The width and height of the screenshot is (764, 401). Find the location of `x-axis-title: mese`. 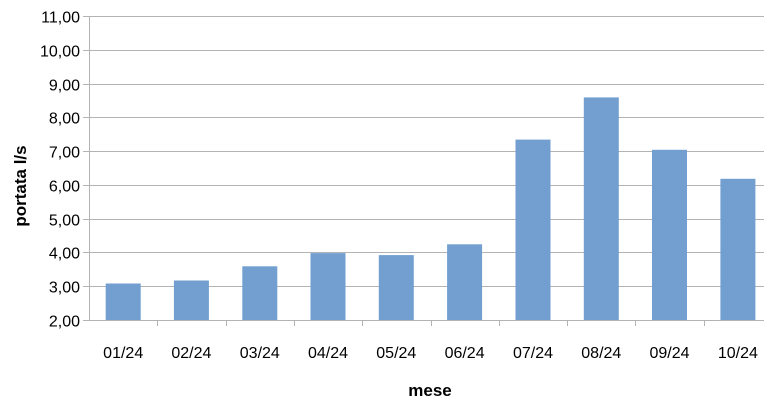

x-axis-title: mese is located at coordinates (429, 390).